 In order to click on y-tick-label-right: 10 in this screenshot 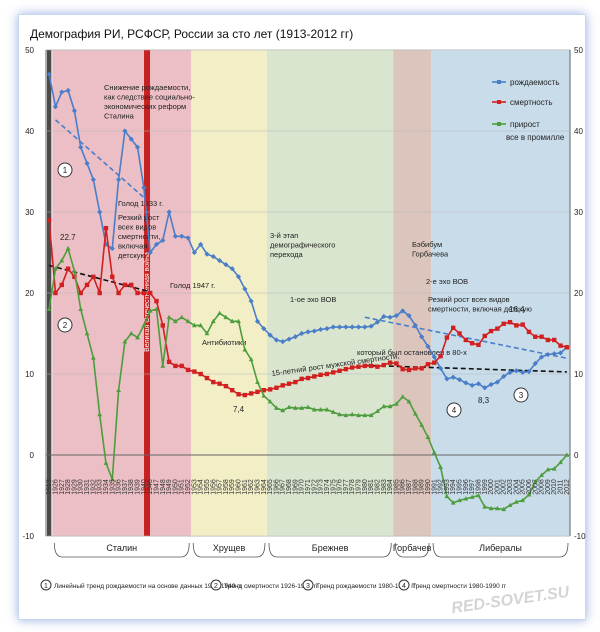, I will do `click(578, 374)`.